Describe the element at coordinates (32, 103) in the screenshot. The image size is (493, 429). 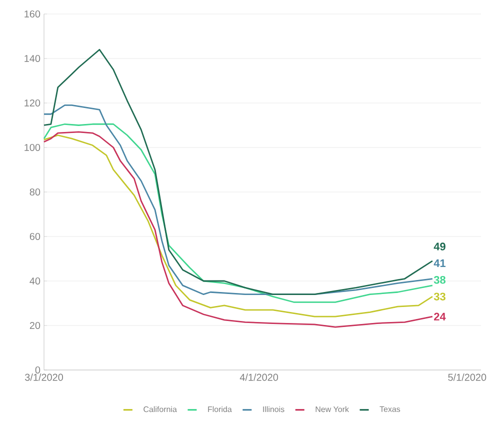
I see `y-tick-label: 120` at that location.